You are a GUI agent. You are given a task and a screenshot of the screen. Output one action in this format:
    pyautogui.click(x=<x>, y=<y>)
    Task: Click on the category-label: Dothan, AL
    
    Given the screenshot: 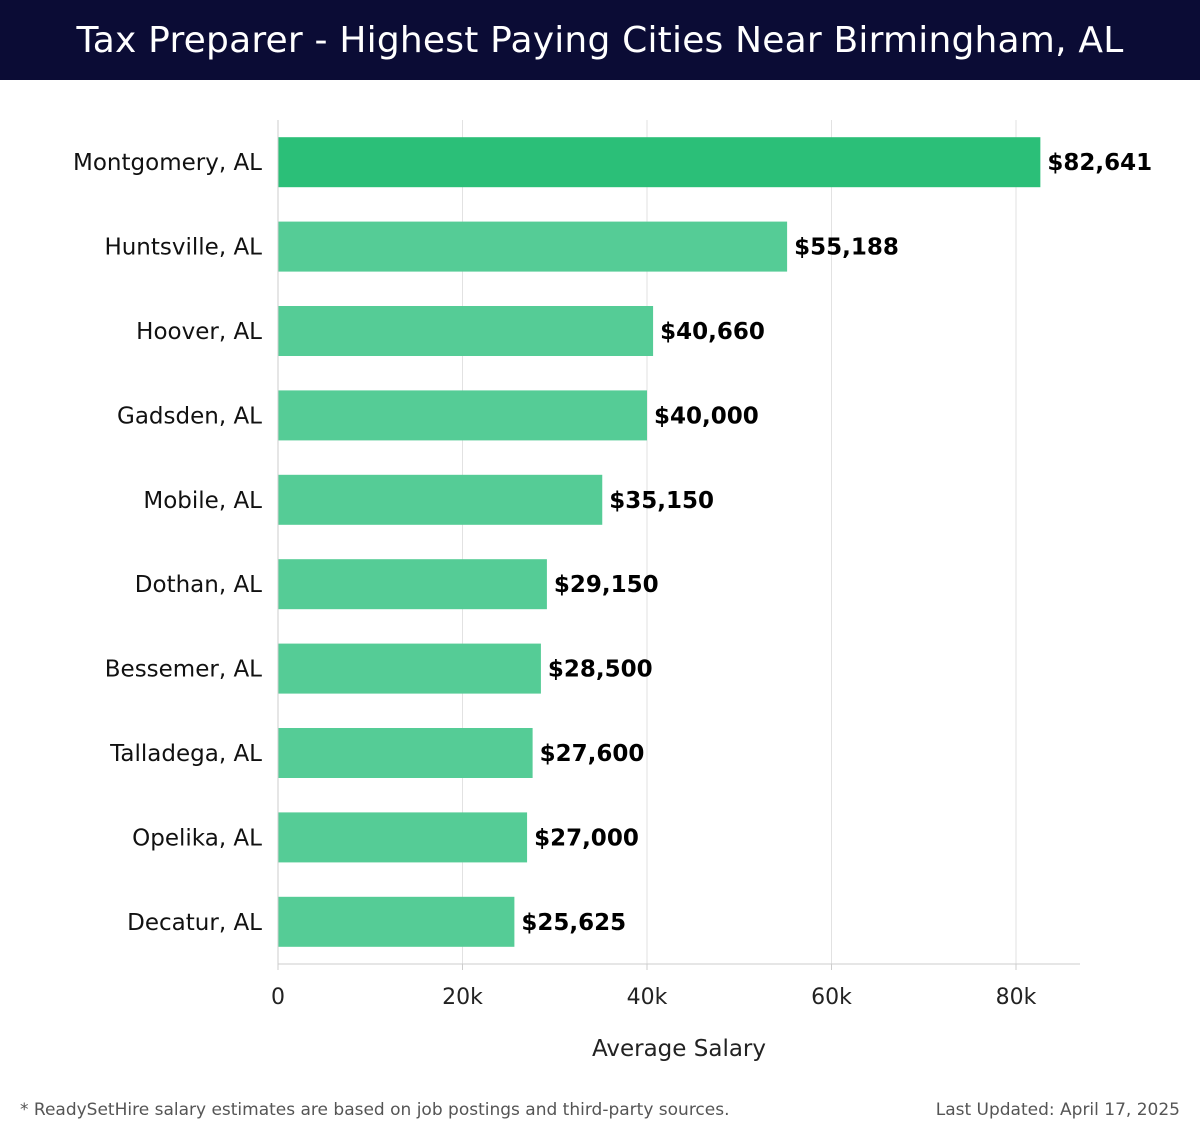 What is the action you would take?
    pyautogui.click(x=198, y=585)
    